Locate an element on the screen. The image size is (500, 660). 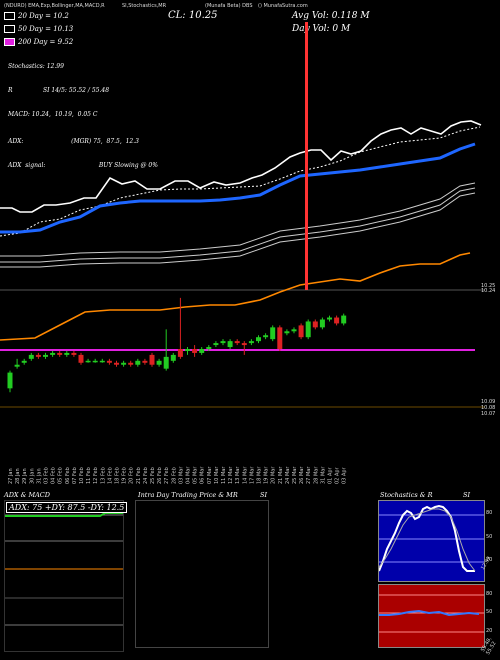
date-tick-label: 24 Mar is located at coordinates (288, 475).